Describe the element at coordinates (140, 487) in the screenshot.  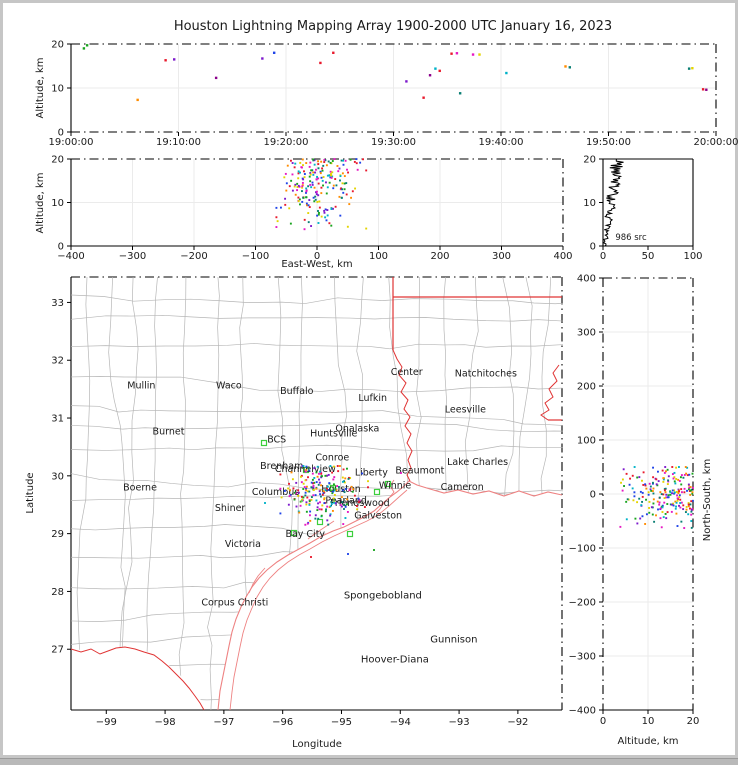
I see `city-label-boerne: Boerne` at that location.